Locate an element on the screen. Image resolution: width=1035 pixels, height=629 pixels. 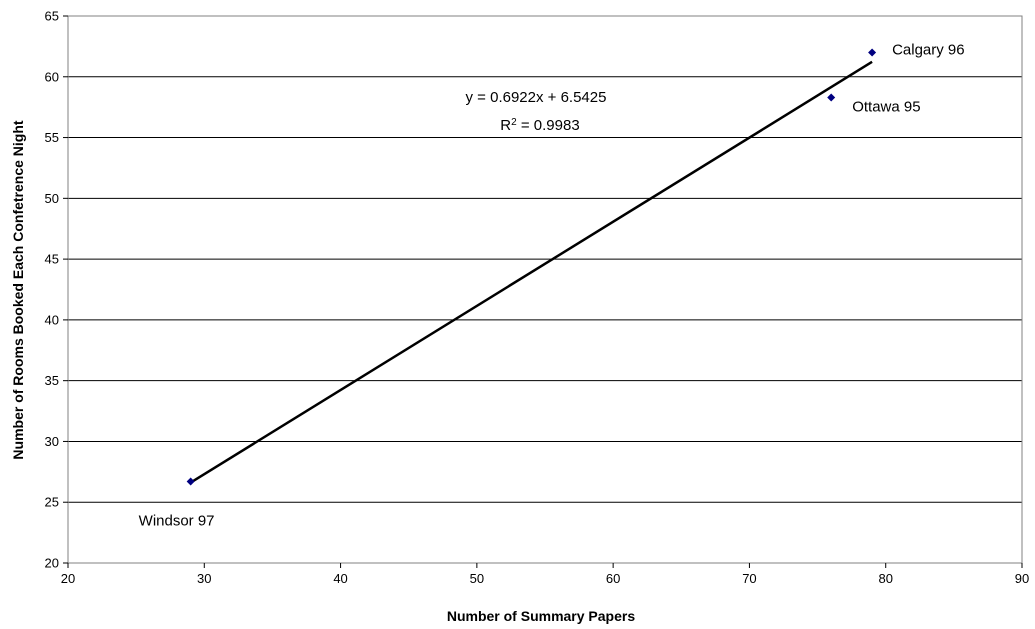
y-tick-label-35: 35 is located at coordinates (52, 380).